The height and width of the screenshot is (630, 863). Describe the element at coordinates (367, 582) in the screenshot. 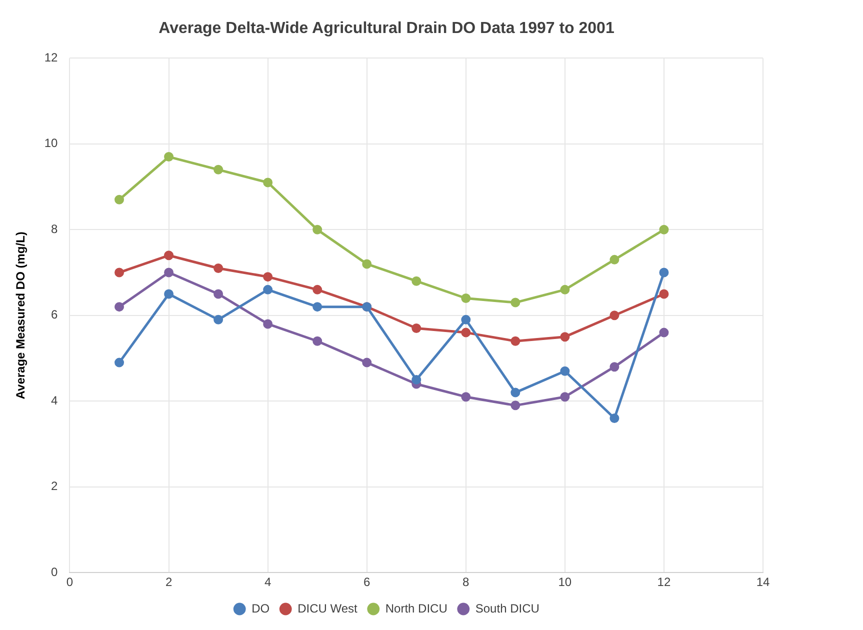

I see `x-tick-label: 6` at that location.